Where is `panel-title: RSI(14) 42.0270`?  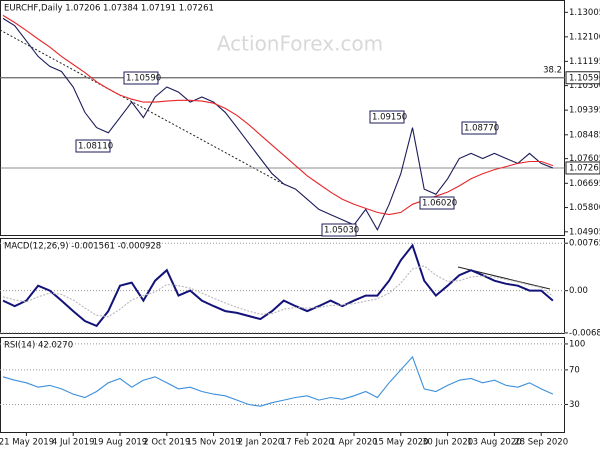
panel-title: RSI(14) 42.0270 is located at coordinates (38, 346).